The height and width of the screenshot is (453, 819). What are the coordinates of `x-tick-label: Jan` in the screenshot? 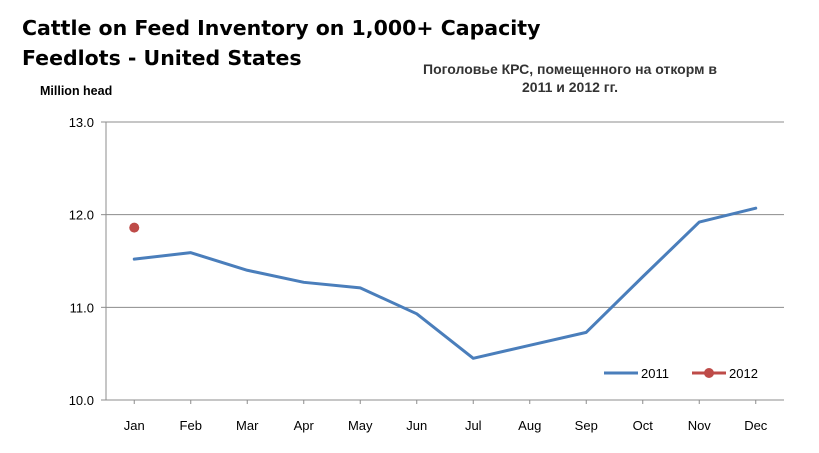 It's located at (134, 425).